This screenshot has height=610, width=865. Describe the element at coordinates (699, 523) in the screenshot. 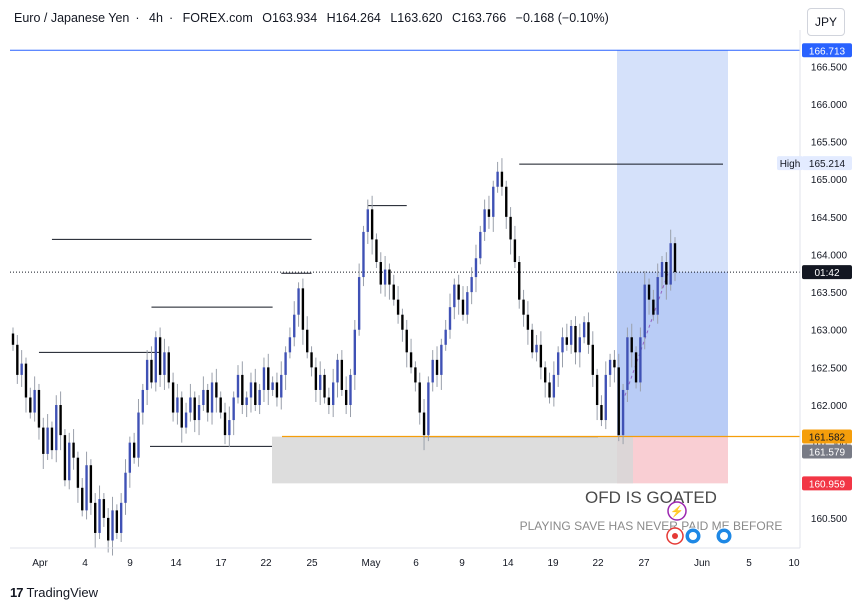

I see `event-icons: ⚡` at that location.